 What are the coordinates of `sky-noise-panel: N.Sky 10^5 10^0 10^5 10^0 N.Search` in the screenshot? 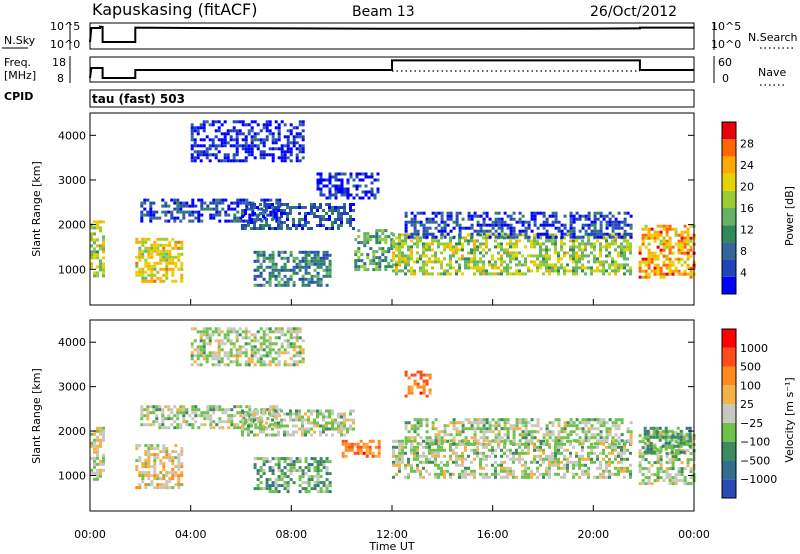 It's located at (400, 35).